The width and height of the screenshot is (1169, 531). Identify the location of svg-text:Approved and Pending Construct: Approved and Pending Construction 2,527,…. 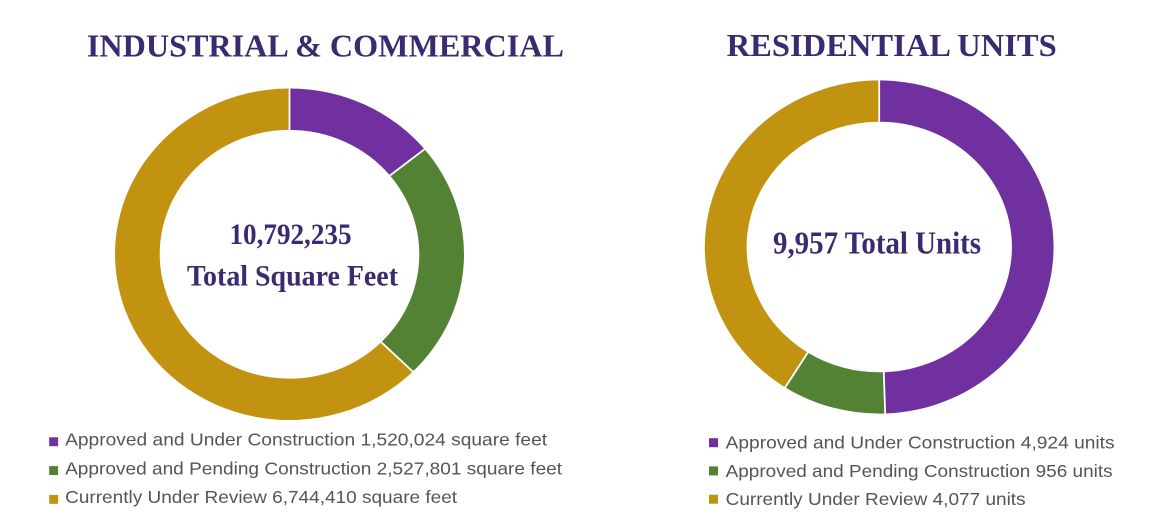
(313, 468).